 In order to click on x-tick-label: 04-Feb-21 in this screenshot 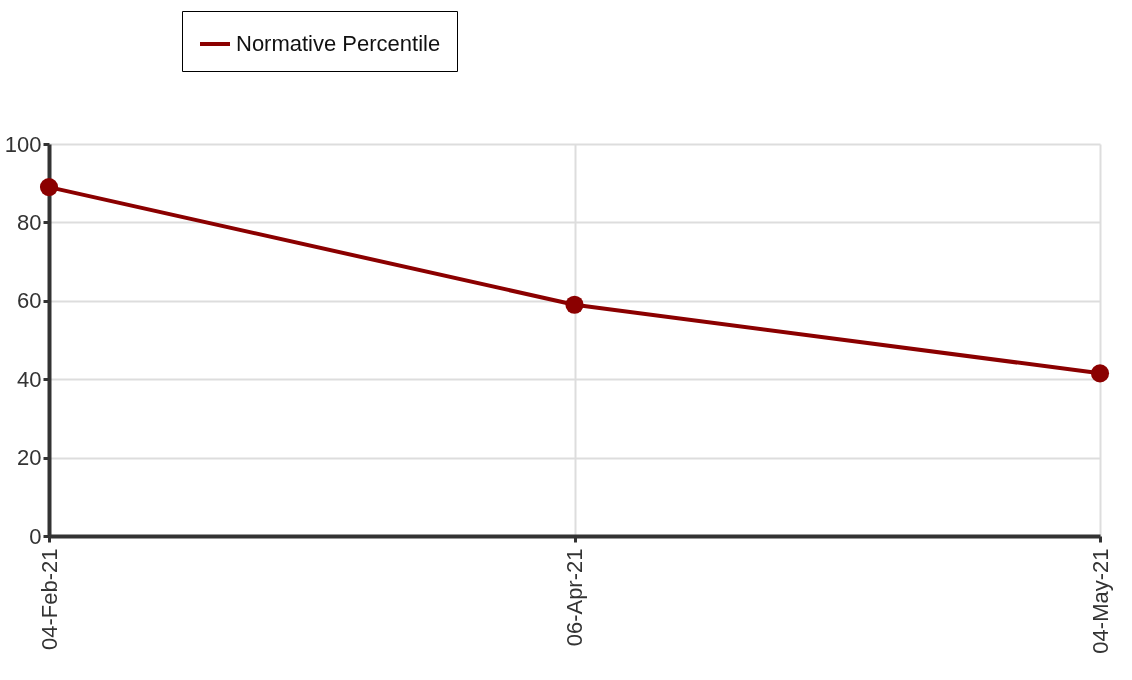, I will do `click(49, 599)`.